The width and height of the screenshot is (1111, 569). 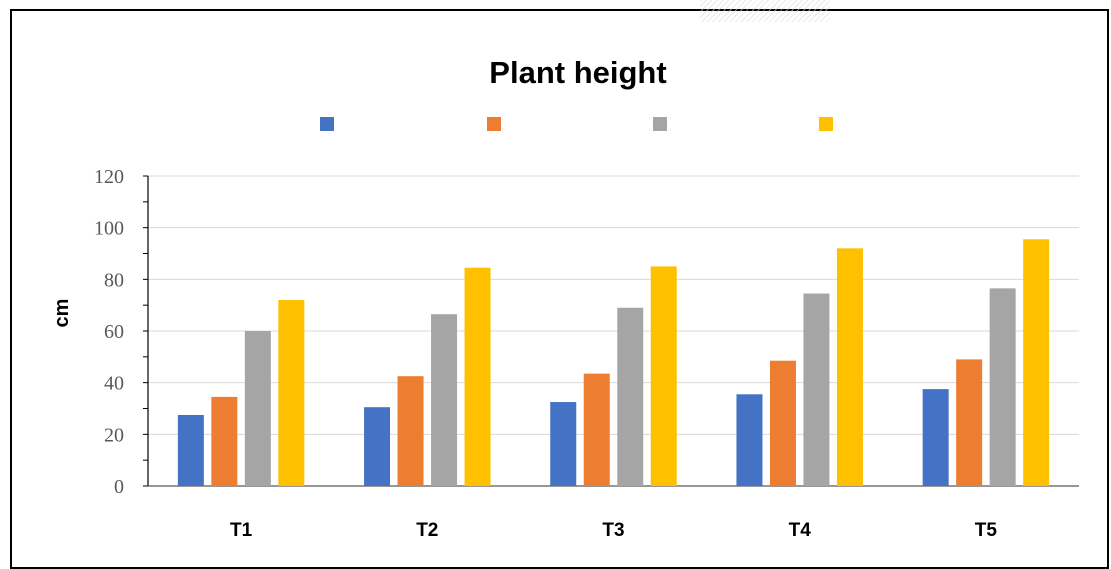 I want to click on y-tick-labels: 0 20 40 60 80 100 120, so click(x=109, y=332).